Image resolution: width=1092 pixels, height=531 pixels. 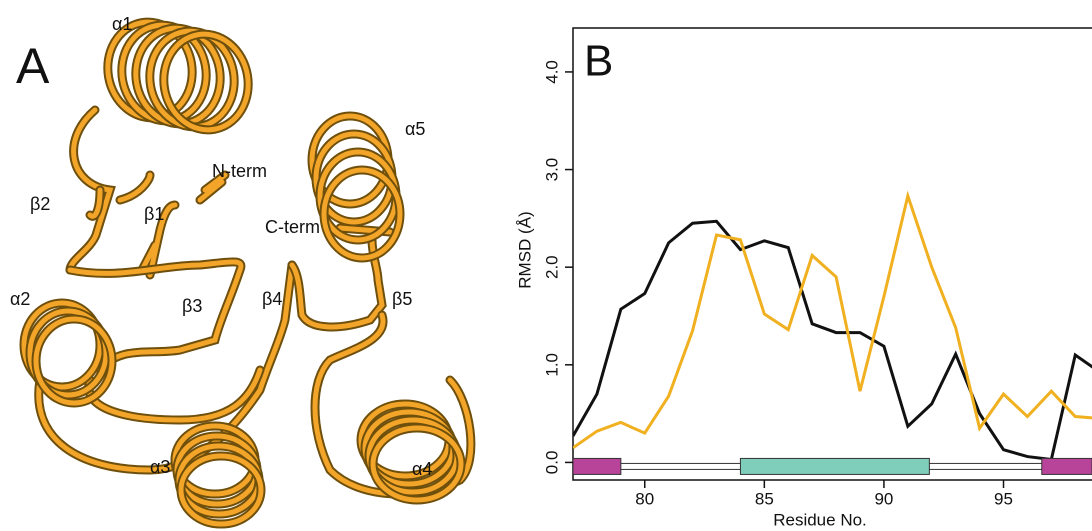 What do you see at coordinates (422, 469) in the screenshot?
I see `structure-label: α4` at bounding box center [422, 469].